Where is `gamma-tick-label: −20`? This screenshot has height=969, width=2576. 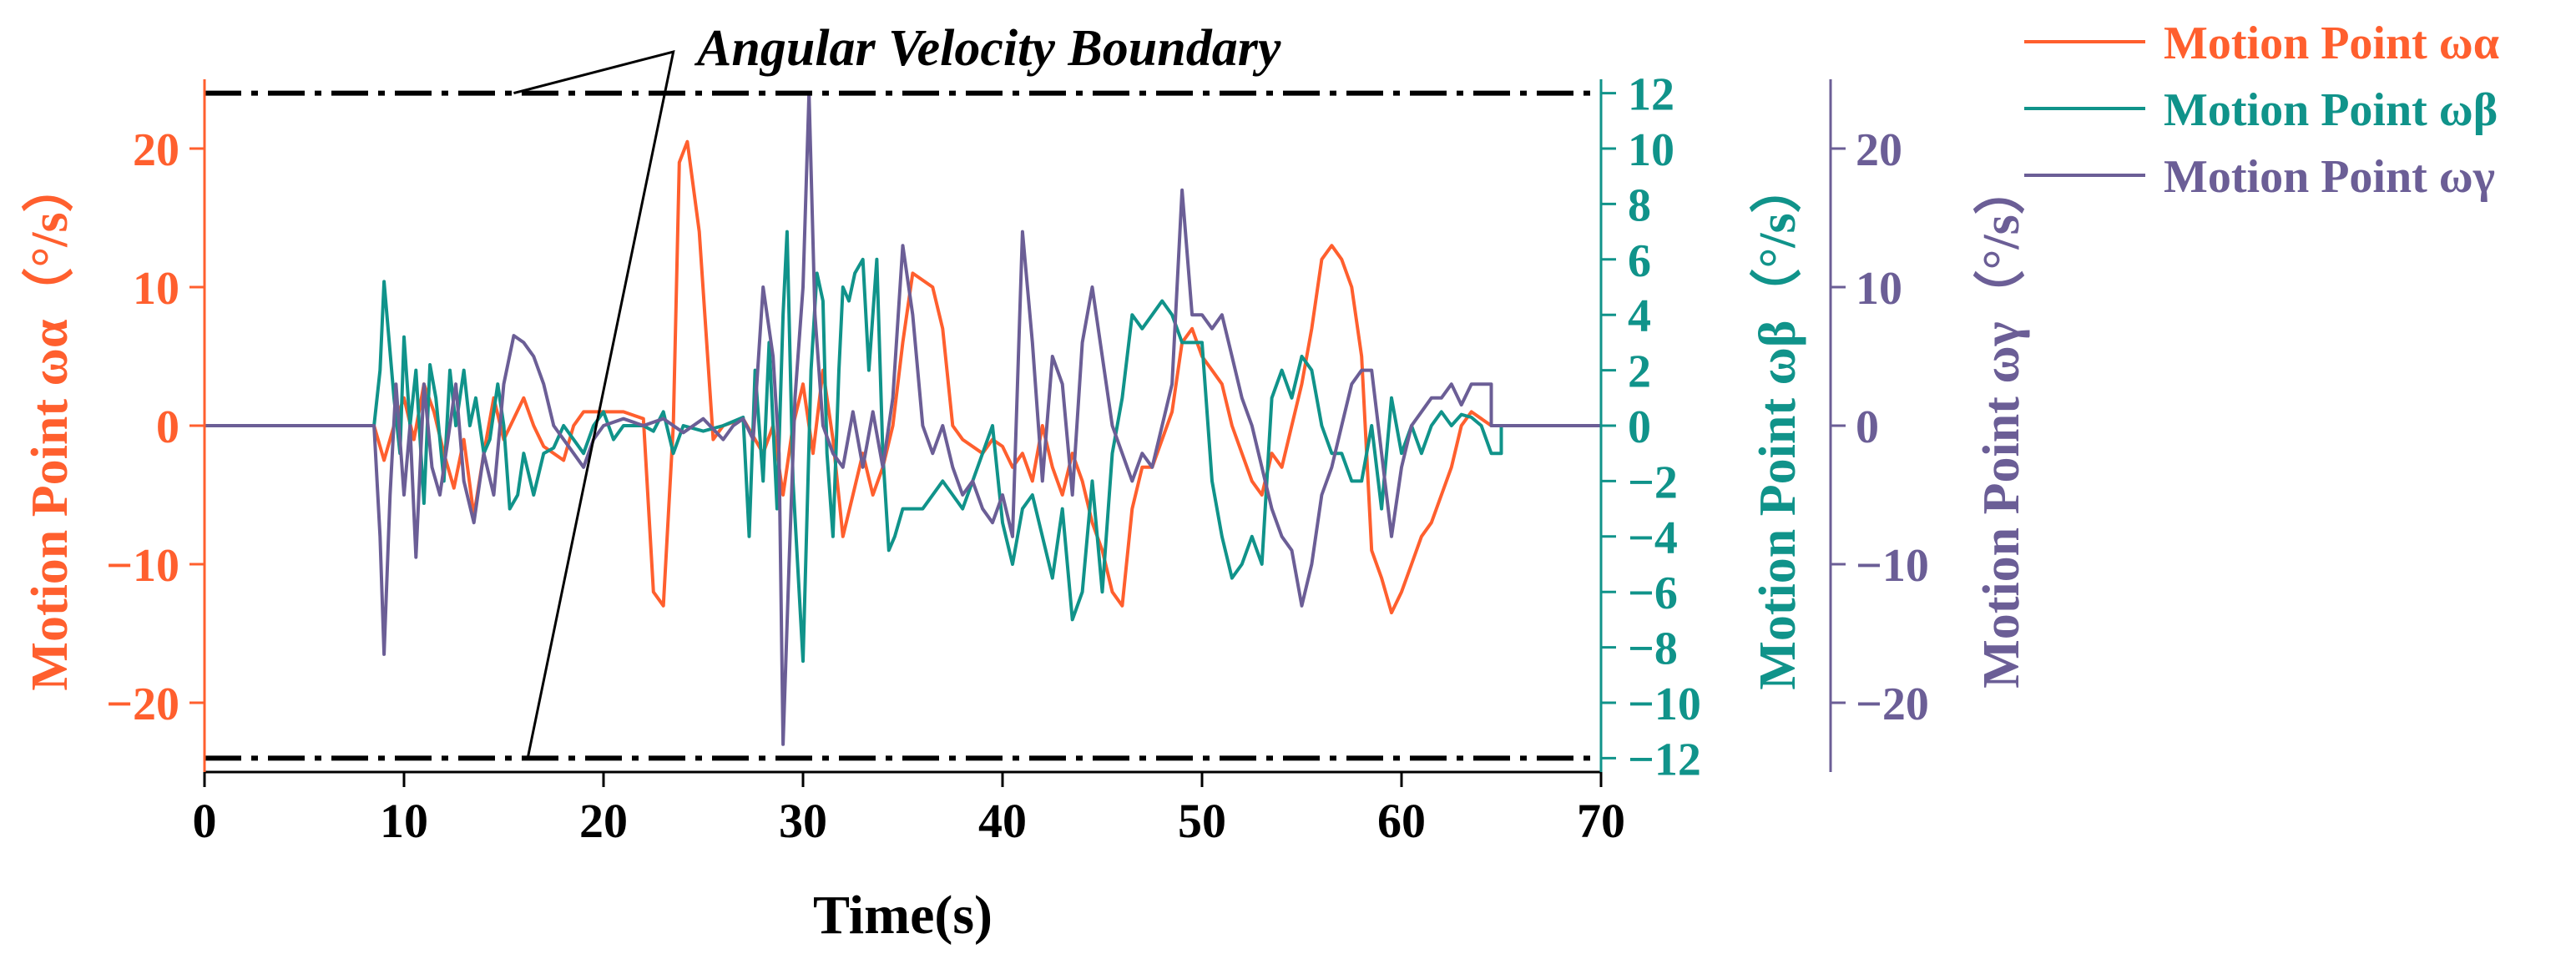 gamma-tick-label: −20 is located at coordinates (1892, 704).